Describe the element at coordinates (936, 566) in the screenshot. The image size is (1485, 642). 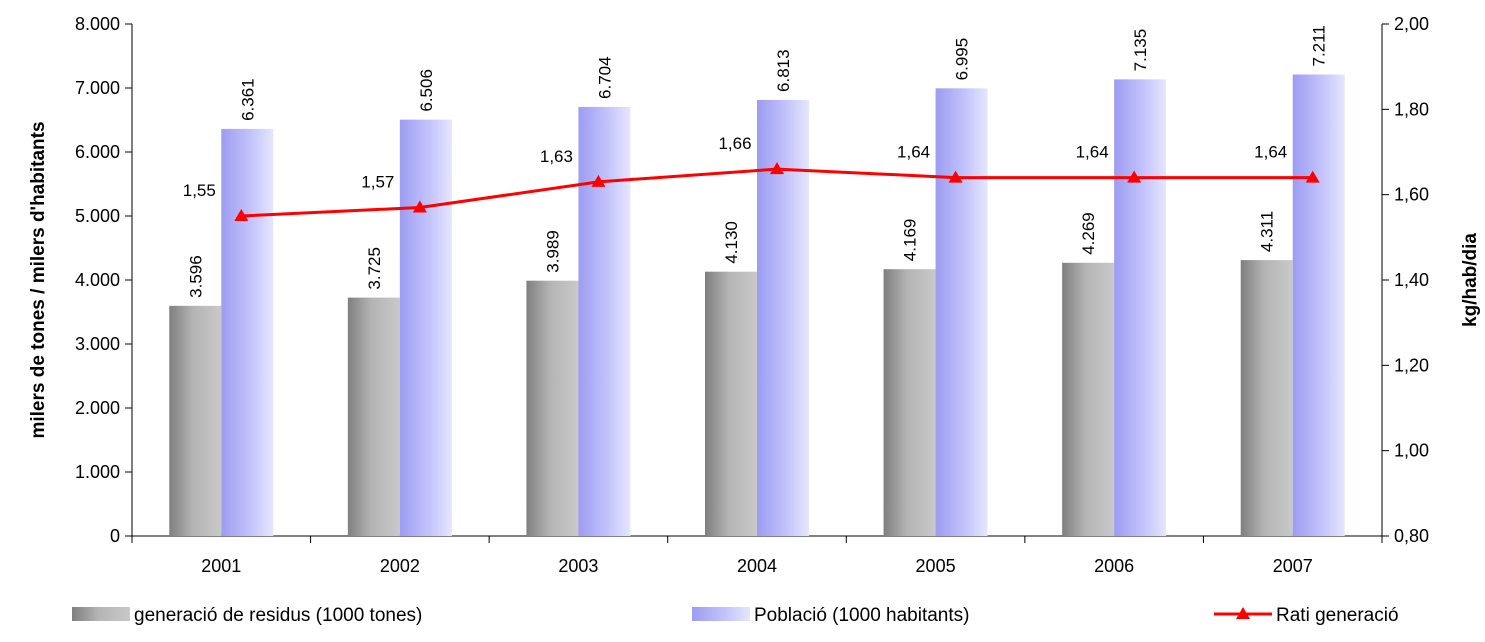
I see `x-tick-label: 2005` at that location.